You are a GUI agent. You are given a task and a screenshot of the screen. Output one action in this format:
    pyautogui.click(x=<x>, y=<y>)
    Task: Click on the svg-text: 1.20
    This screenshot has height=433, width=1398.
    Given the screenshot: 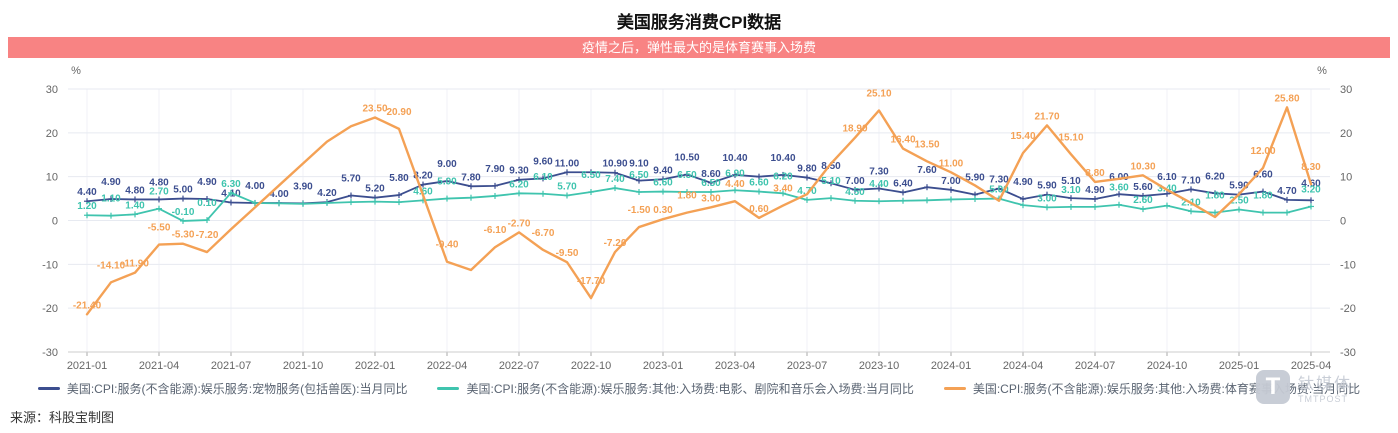 What is the action you would take?
    pyautogui.click(x=87, y=206)
    